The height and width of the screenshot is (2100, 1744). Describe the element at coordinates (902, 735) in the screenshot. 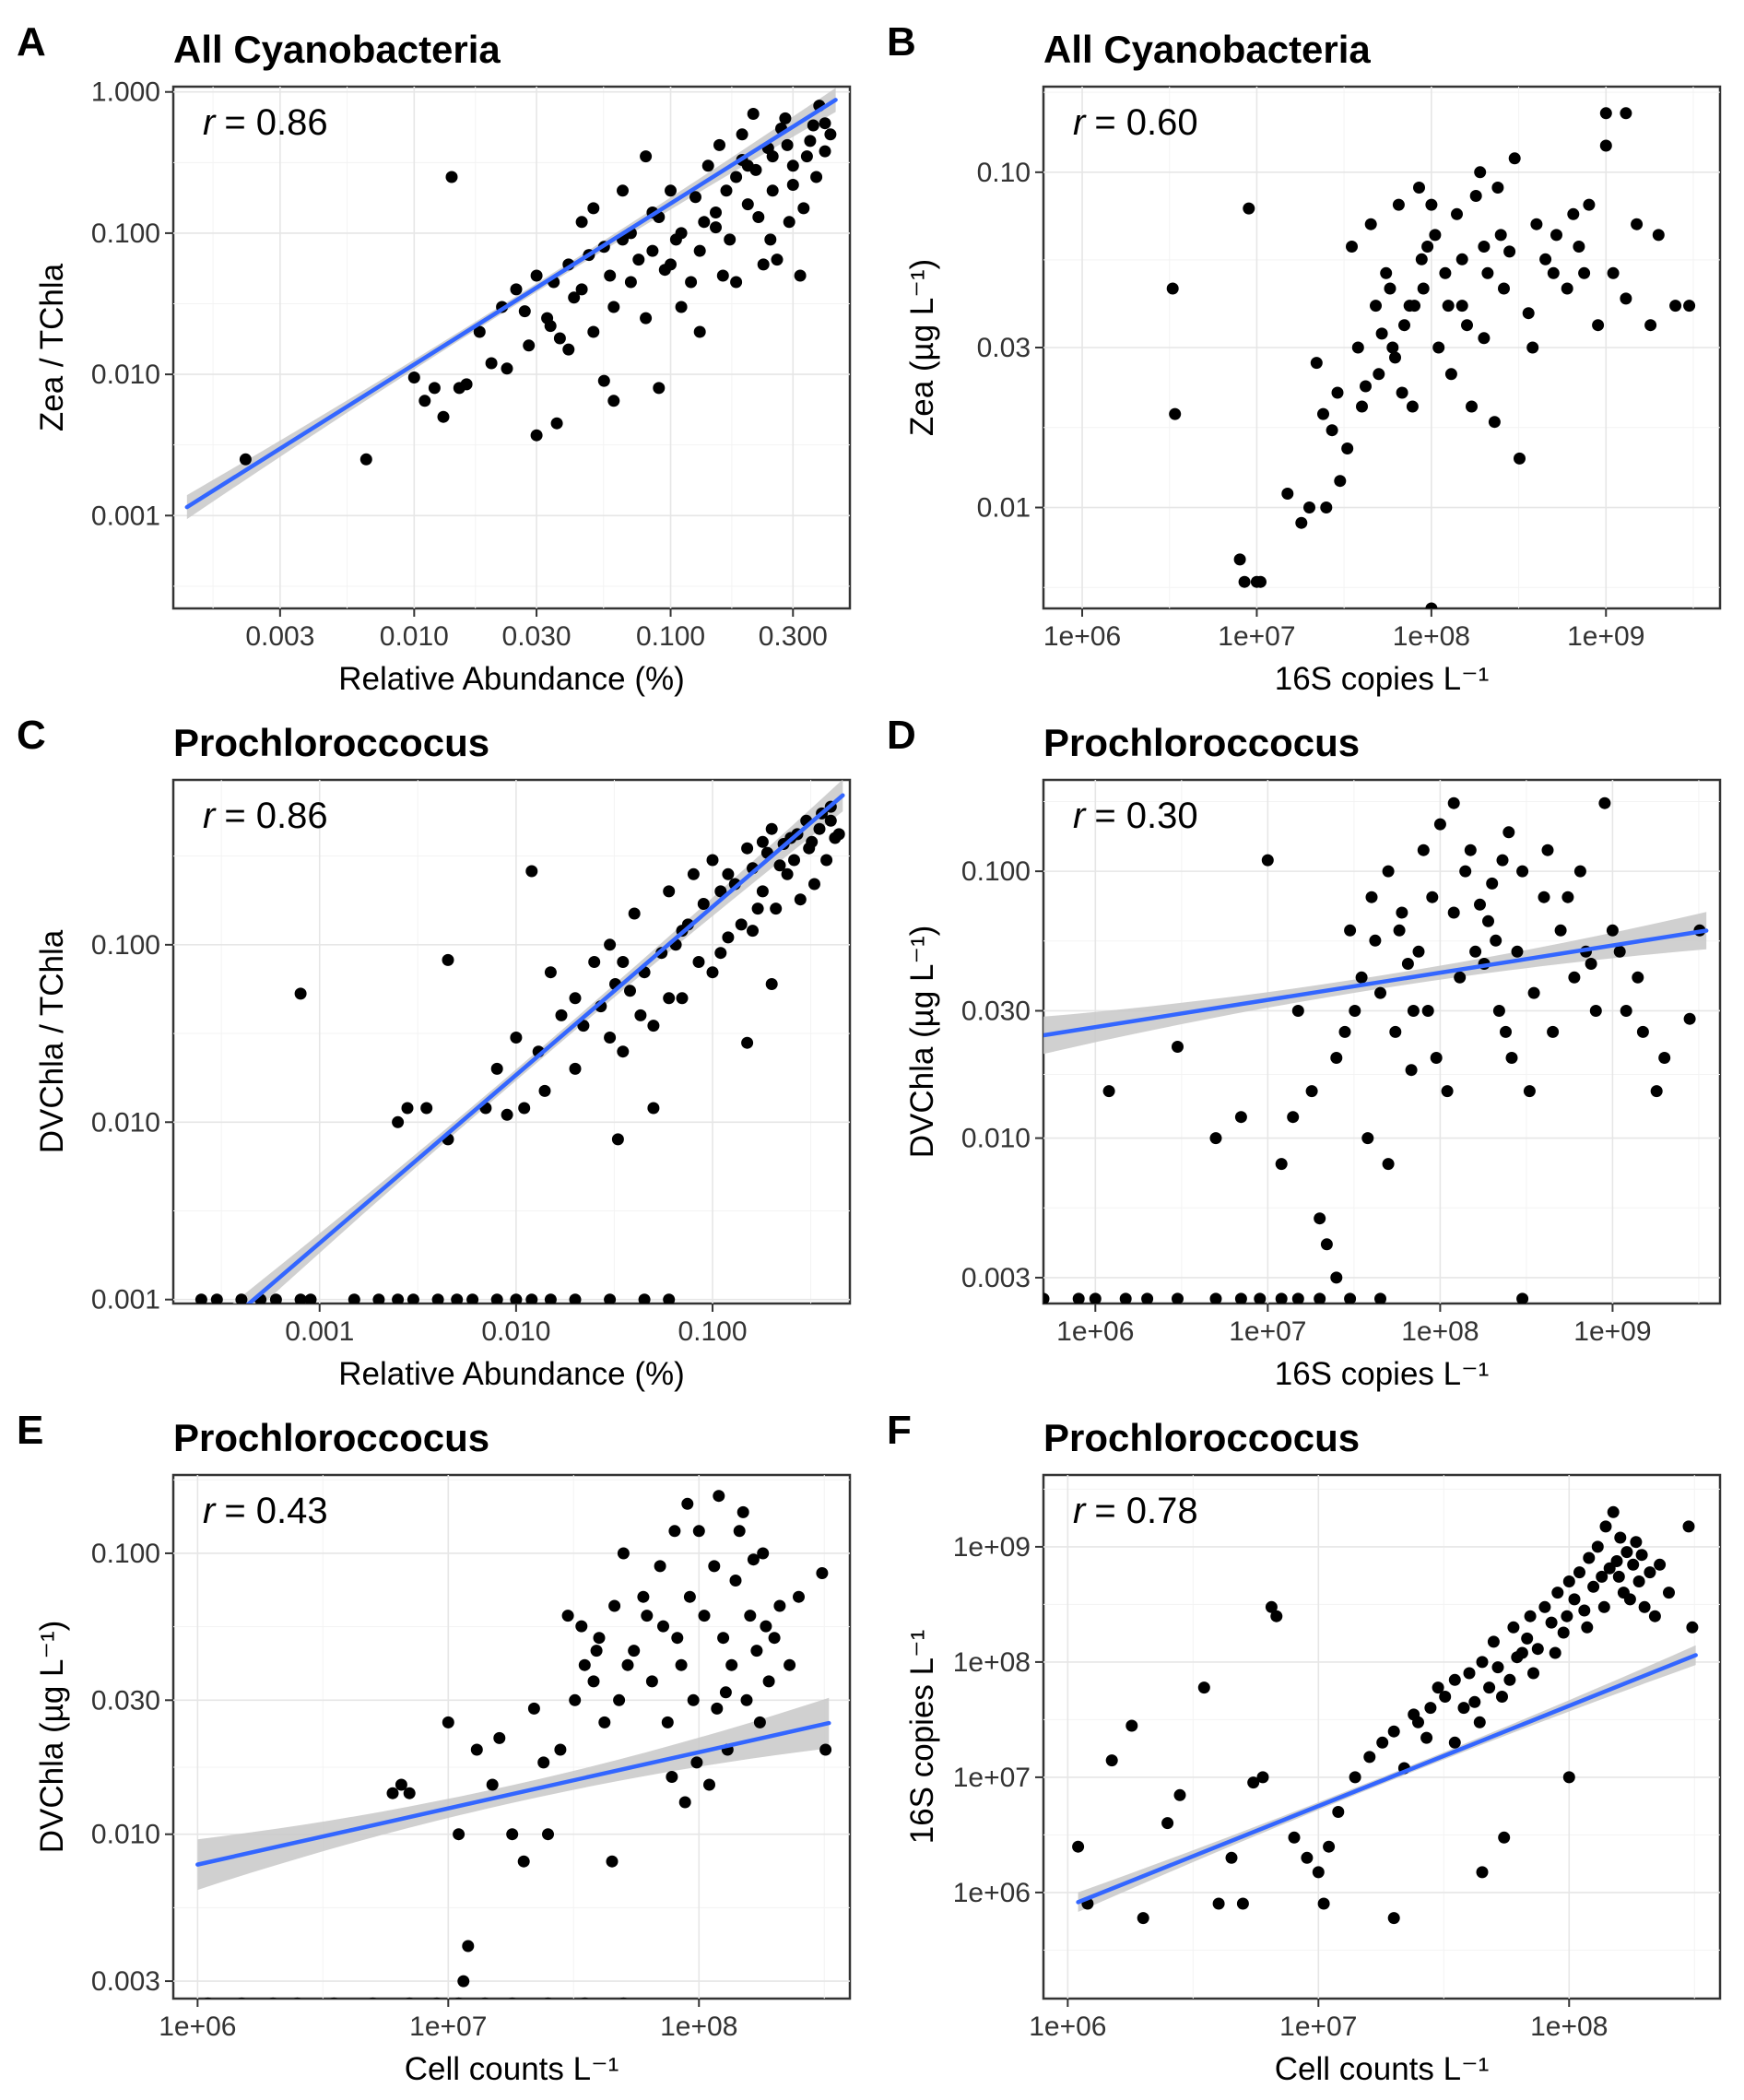

I see `panel-letter: D` at that location.